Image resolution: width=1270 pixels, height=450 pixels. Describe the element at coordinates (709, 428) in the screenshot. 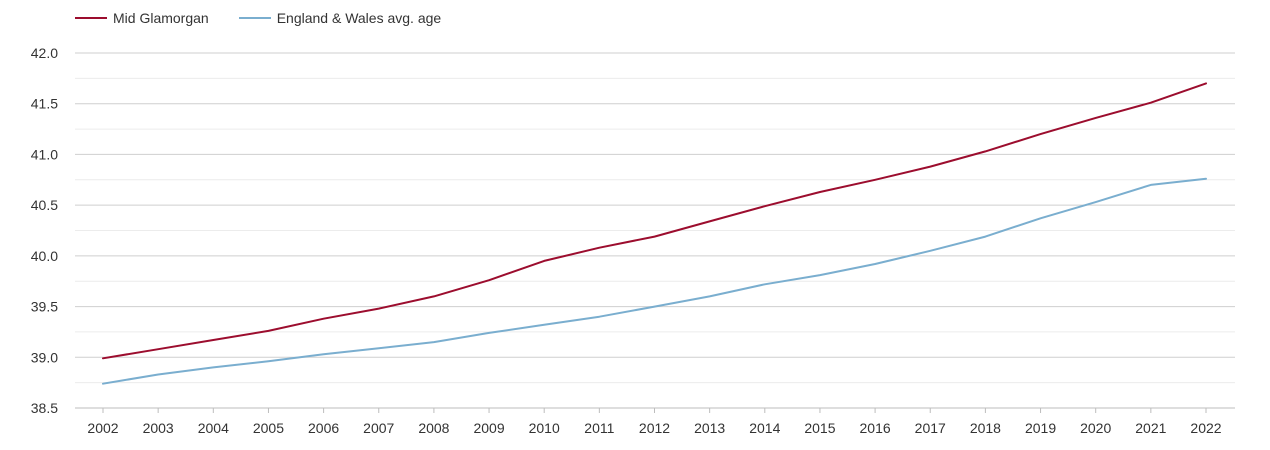

I see `x-tick-label: 2013` at that location.